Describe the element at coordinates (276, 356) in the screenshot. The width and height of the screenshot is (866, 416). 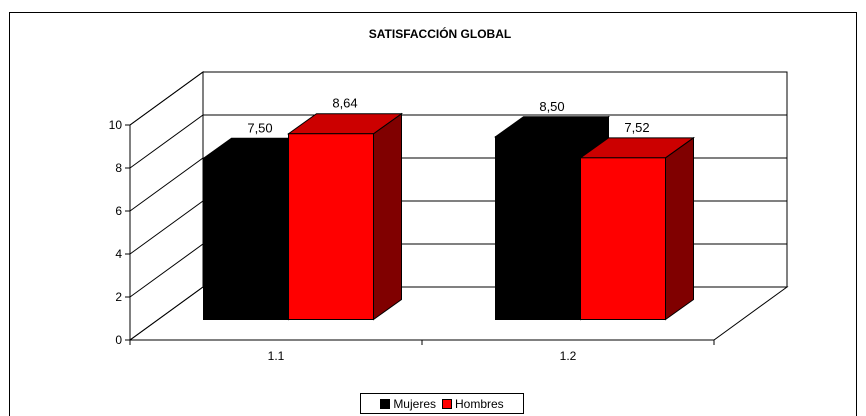
I see `x-tick-label: 1.1` at that location.